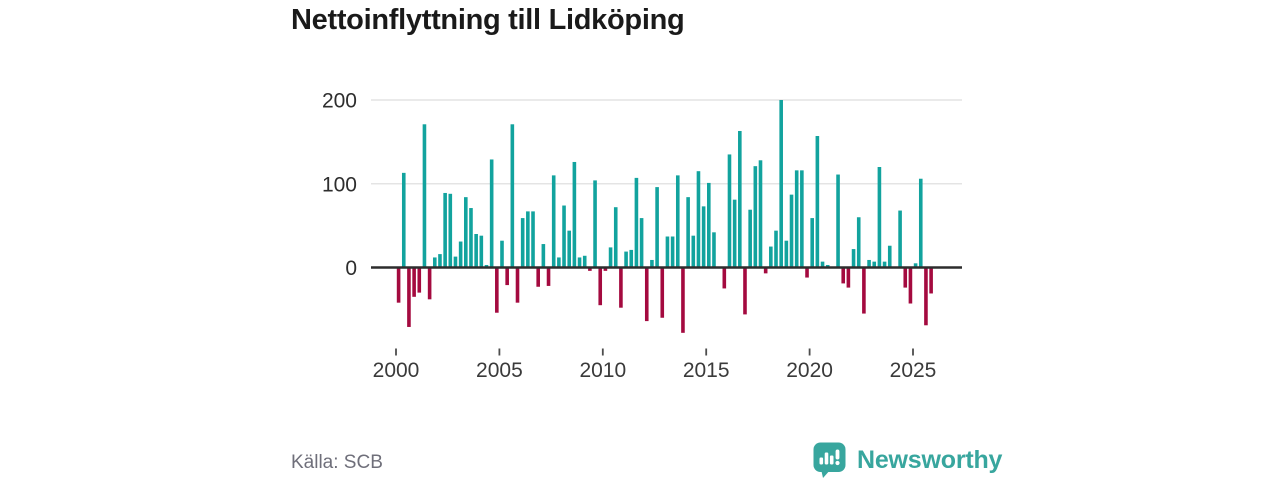 This screenshot has width=1280, height=480. Describe the element at coordinates (396, 370) in the screenshot. I see `svg-text: 2000` at that location.